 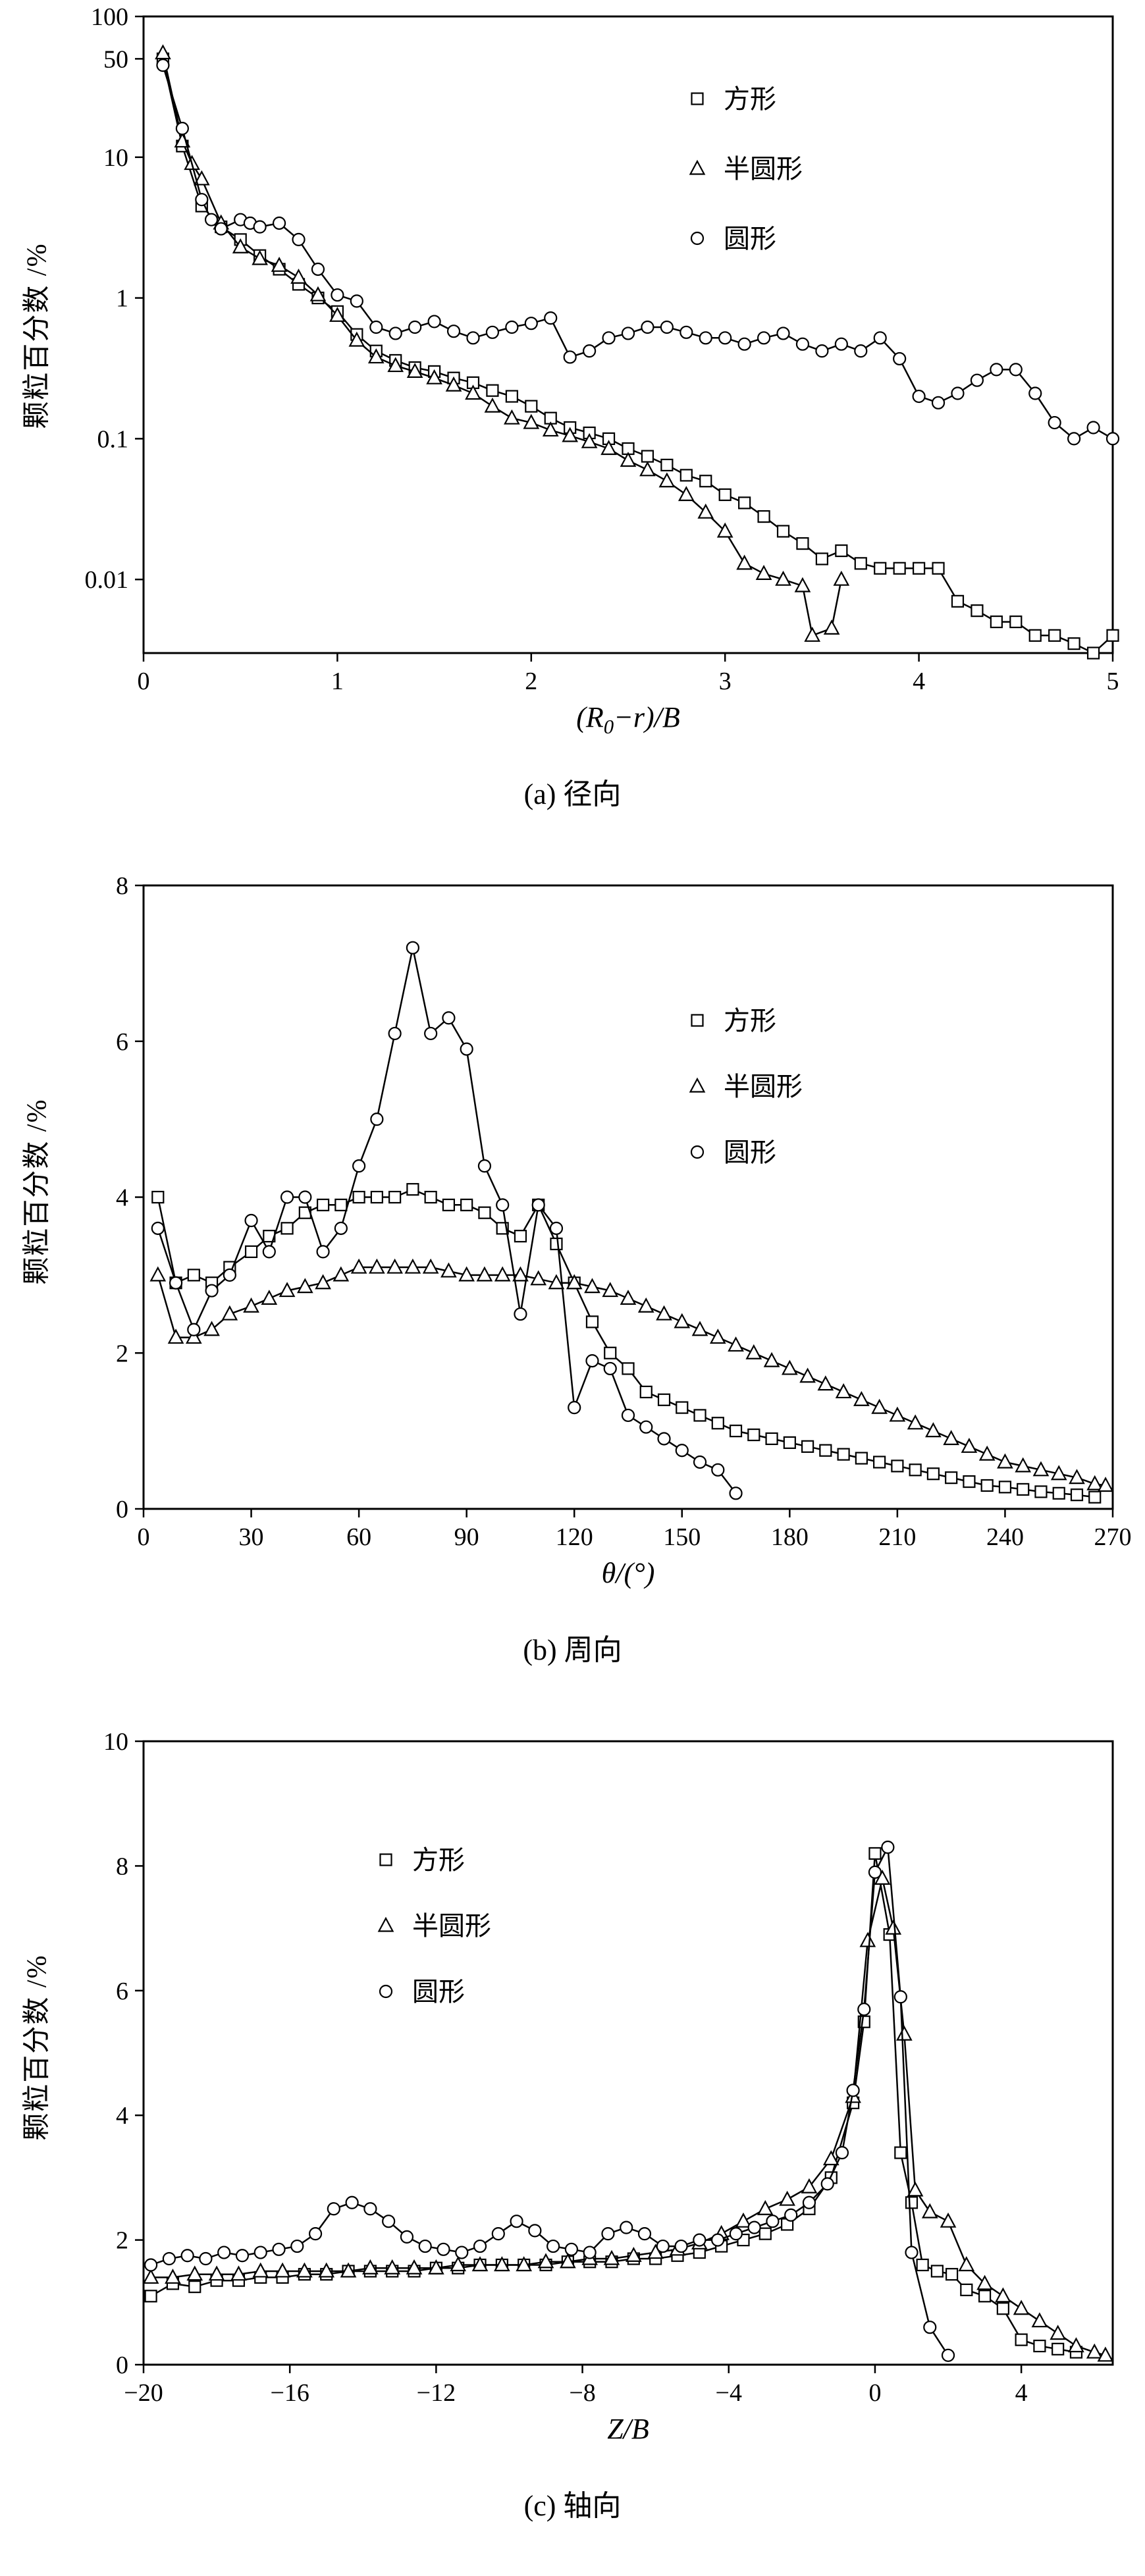 I want to click on x-tick-label: 240, so click(x=1005, y=1537).